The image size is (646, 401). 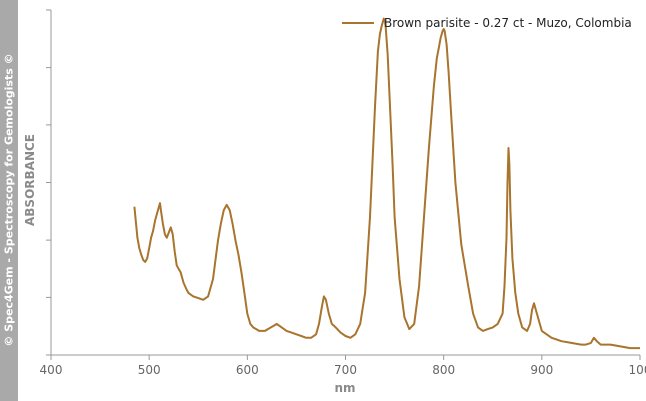 I want to click on x-tick-label: 600, so click(x=247, y=370).